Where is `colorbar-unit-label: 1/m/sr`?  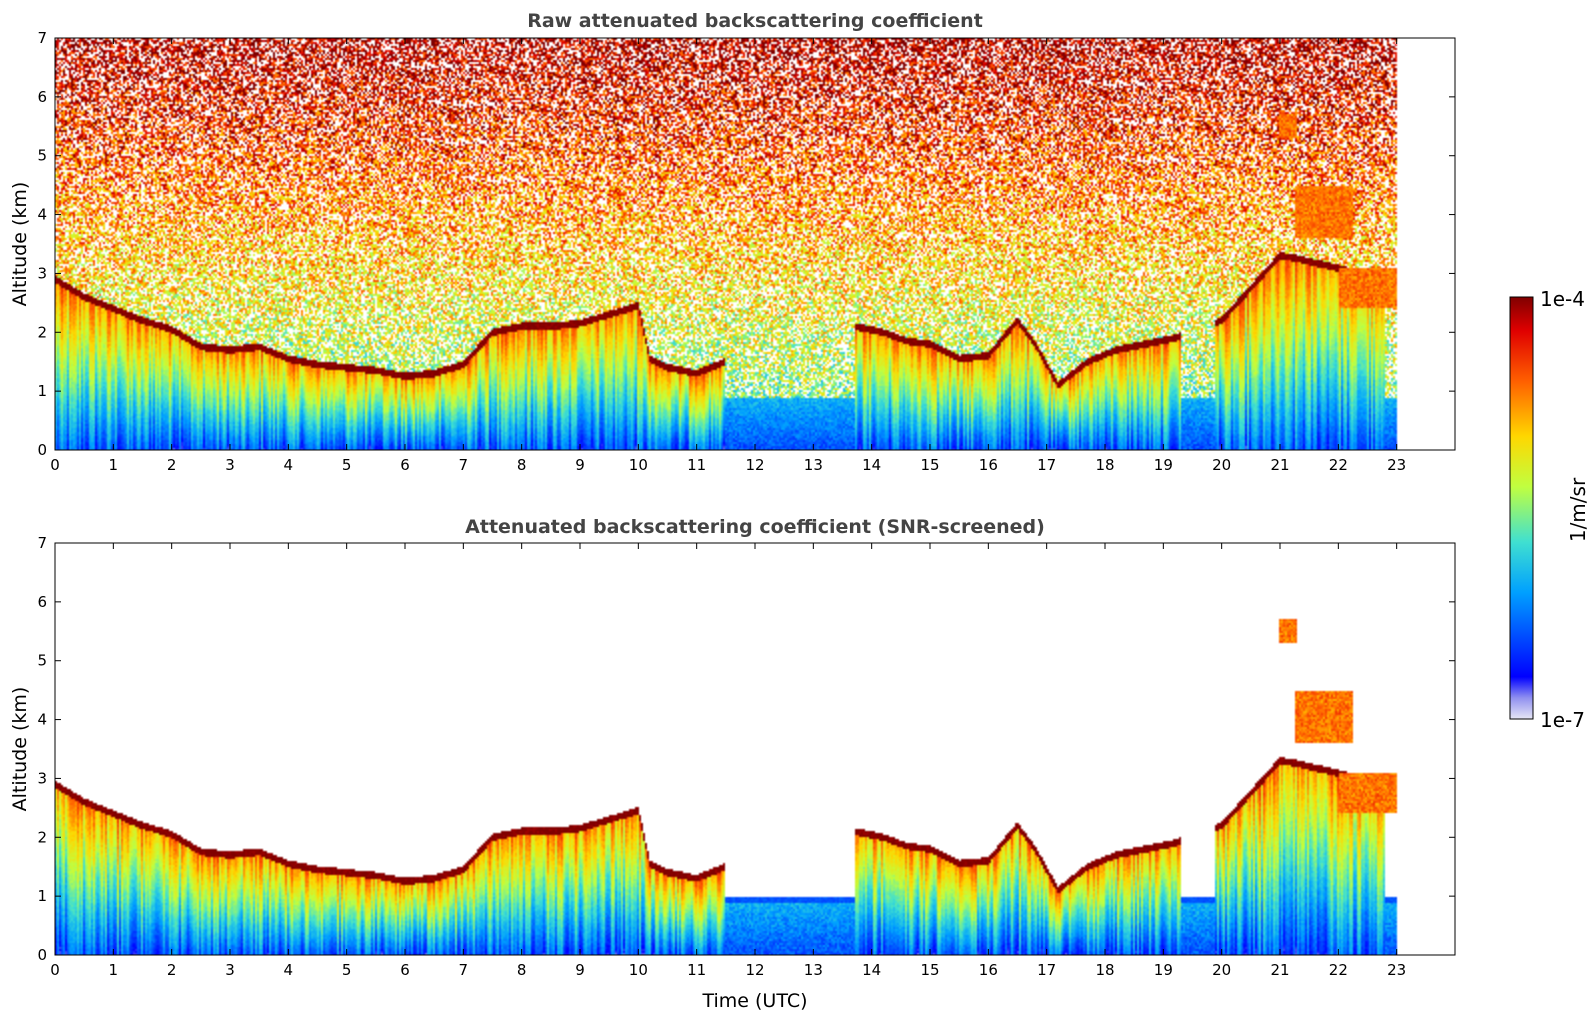 colorbar-unit-label: 1/m/sr is located at coordinates (1578, 509).